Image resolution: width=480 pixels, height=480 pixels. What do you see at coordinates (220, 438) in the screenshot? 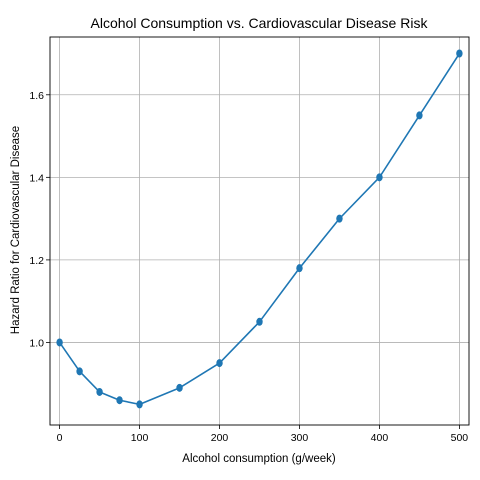
I see `x-tick-label: 200` at bounding box center [220, 438].